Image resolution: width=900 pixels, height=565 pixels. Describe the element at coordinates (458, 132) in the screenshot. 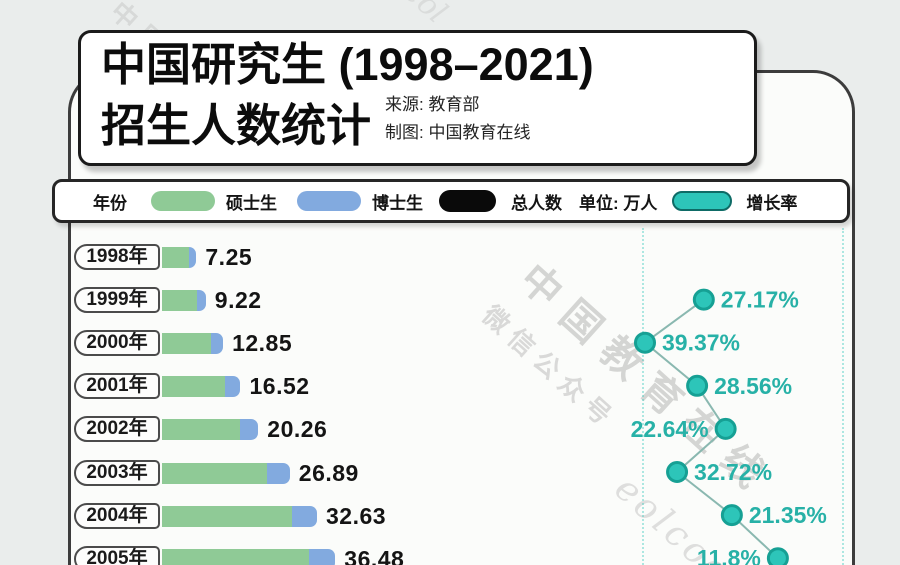

I see `credit-label: 制图: 中国教育在线` at that location.